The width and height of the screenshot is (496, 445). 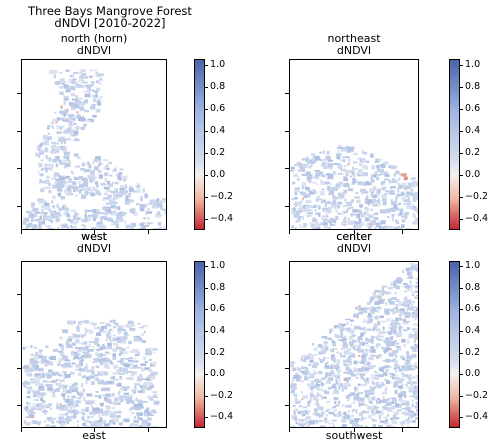 What do you see at coordinates (354, 435) in the screenshot?
I see `panel-bottom-label-center: southwest` at bounding box center [354, 435].